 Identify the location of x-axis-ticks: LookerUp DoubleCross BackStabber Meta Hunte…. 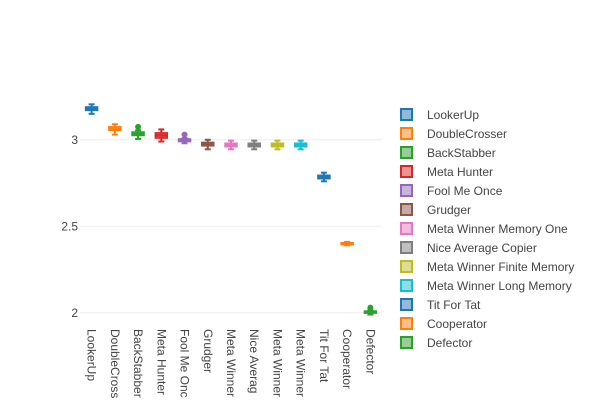
(231, 363).